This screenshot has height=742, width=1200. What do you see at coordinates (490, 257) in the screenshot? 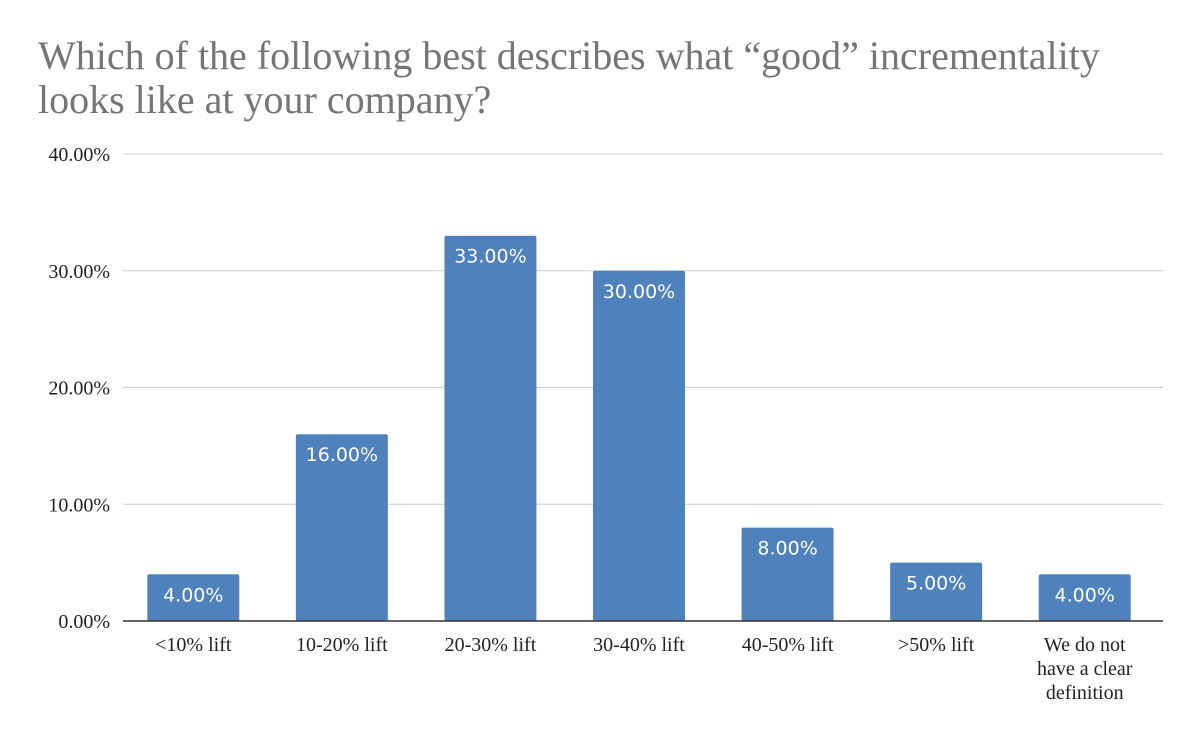
I see `data-label: 33.00%` at bounding box center [490, 257].